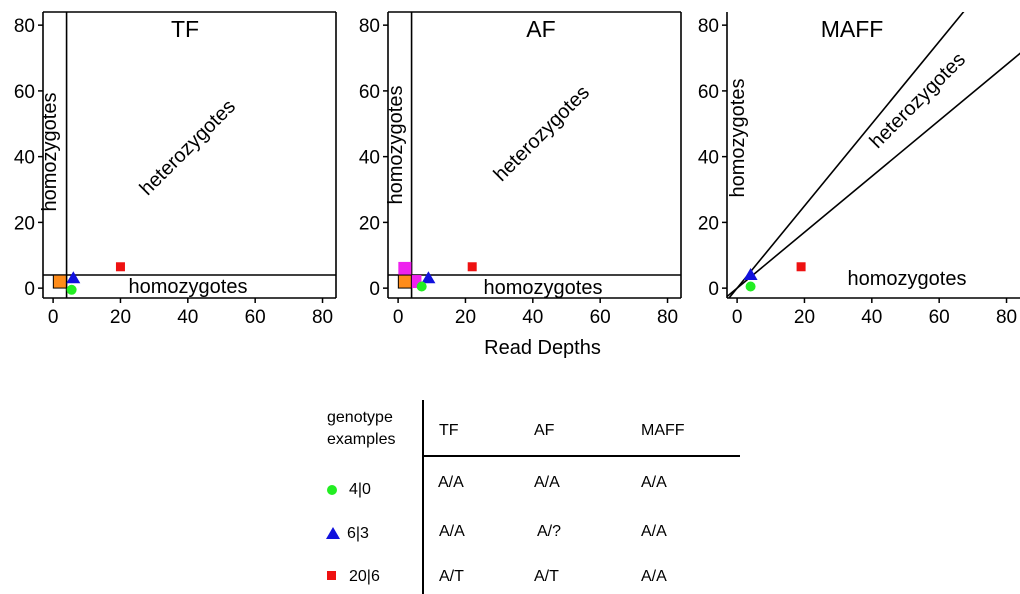 This screenshot has width=1020, height=594. What do you see at coordinates (331, 575) in the screenshot?
I see `legend-red-square-icon` at bounding box center [331, 575].